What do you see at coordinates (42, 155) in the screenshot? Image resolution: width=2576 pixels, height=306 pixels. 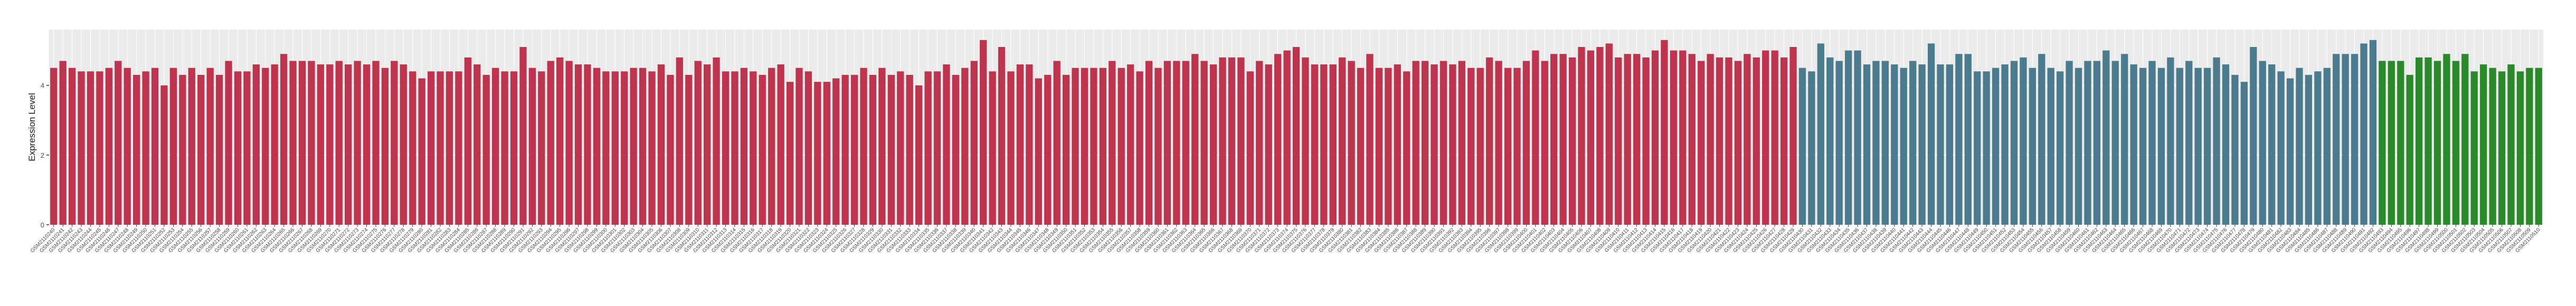 I see `y-tick-label: 2` at bounding box center [42, 155].